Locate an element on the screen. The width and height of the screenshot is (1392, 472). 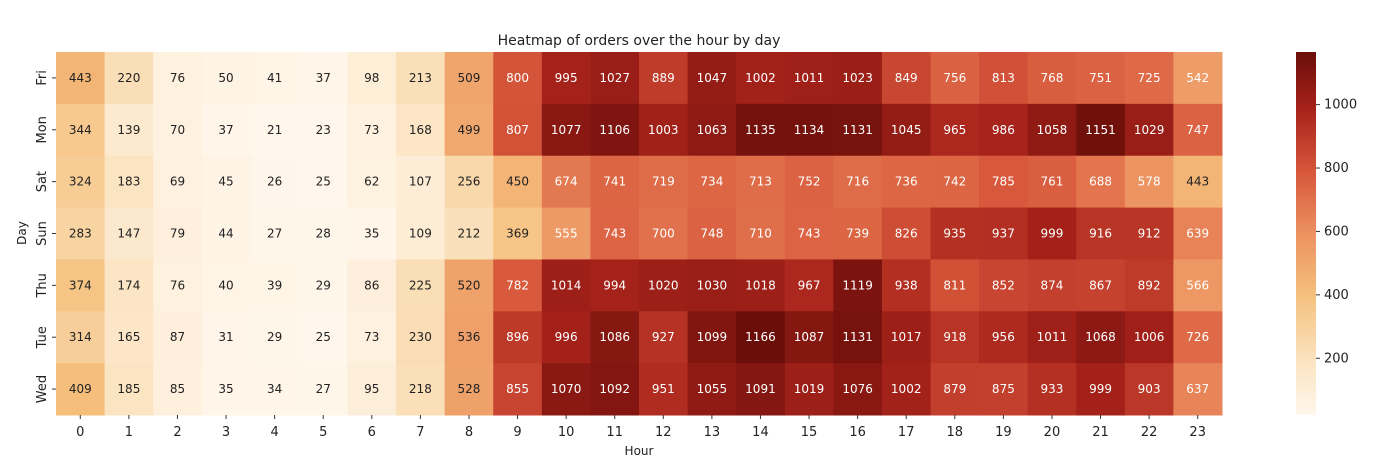
cell-value-label: 994 is located at coordinates (614, 285).